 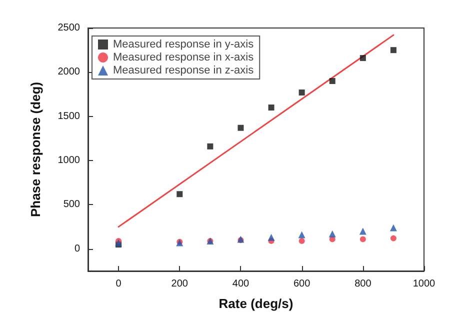 I want to click on y-tick-label: 2500, so click(x=69, y=28).